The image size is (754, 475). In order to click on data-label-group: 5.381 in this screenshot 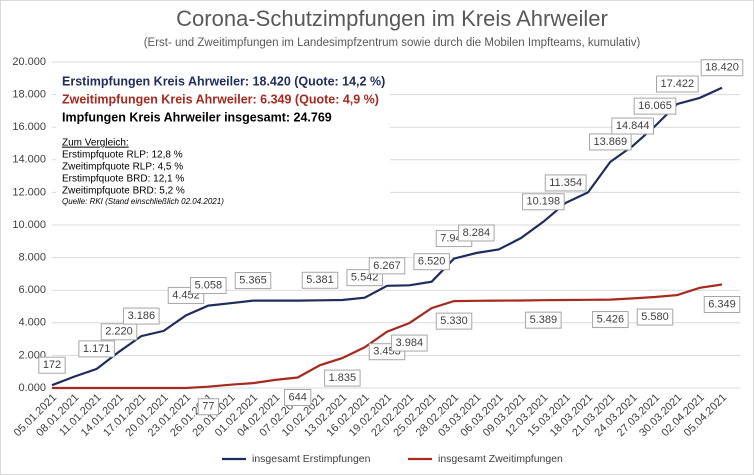, I will do `click(320, 280)`.